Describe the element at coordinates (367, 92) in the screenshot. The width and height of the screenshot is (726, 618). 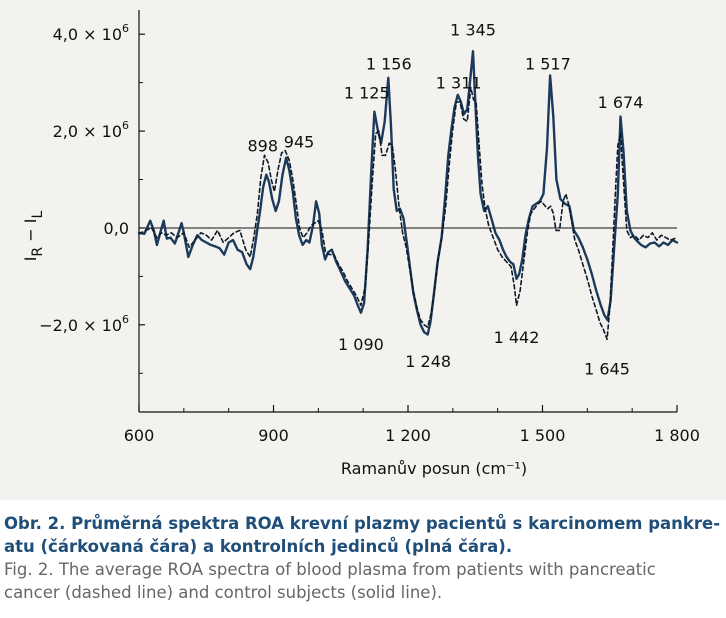
I see `peak-label: 1 125` at that location.